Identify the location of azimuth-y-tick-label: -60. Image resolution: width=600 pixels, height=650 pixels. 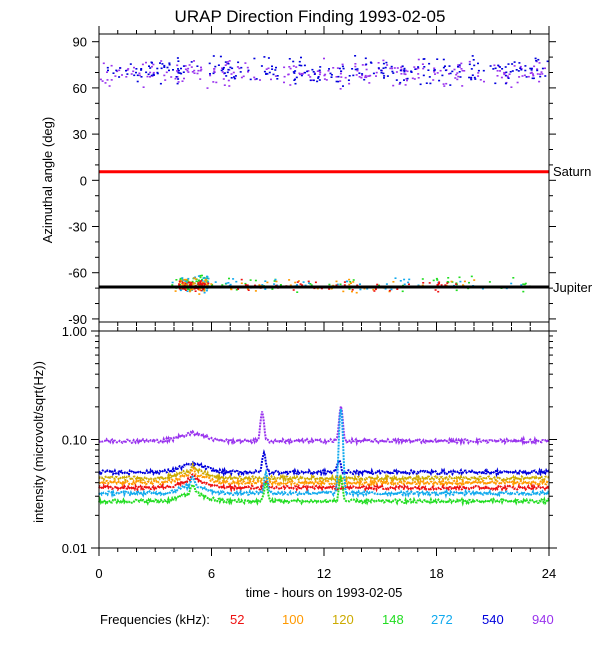
(77, 273).